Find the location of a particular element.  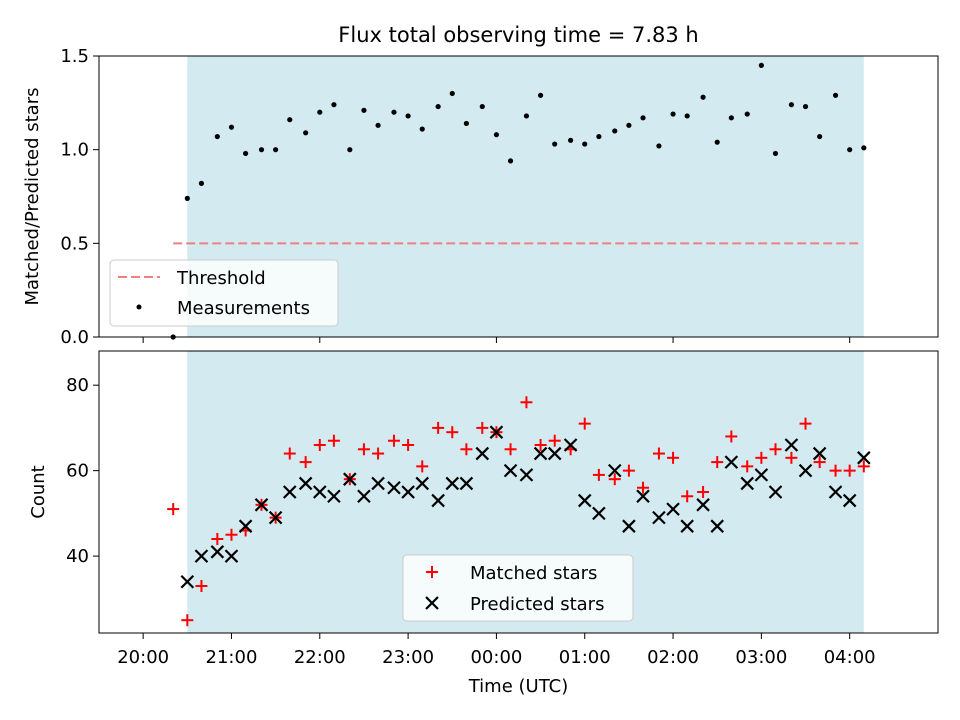

y-tick-label: 60 is located at coordinates (77, 471).